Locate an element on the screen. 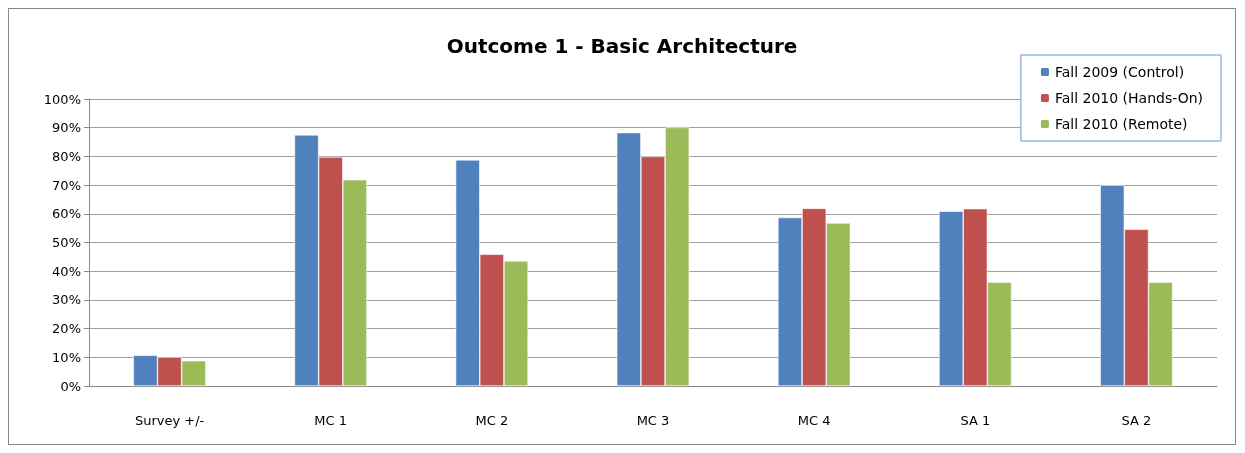  y-tick-label: 90% is located at coordinates (66, 128).